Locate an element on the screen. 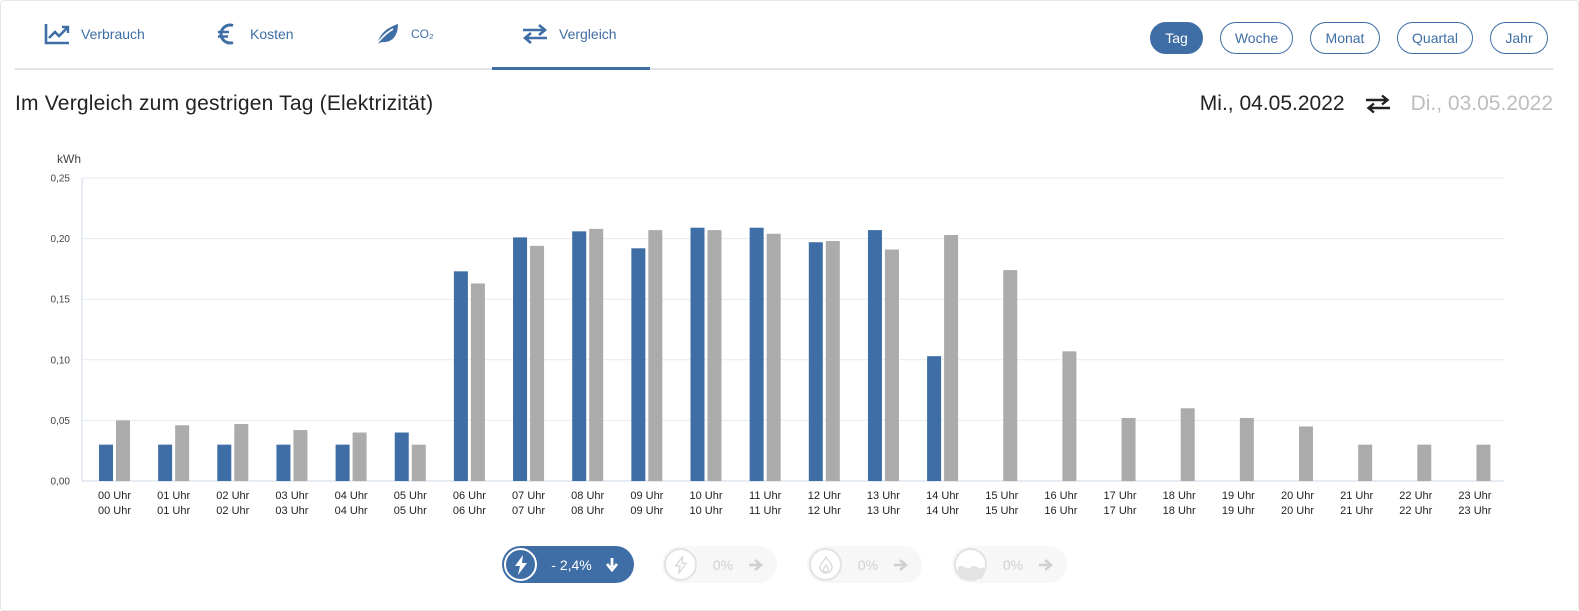 This screenshot has height=611, width=1579. badge-value: - 2,4% is located at coordinates (571, 564).